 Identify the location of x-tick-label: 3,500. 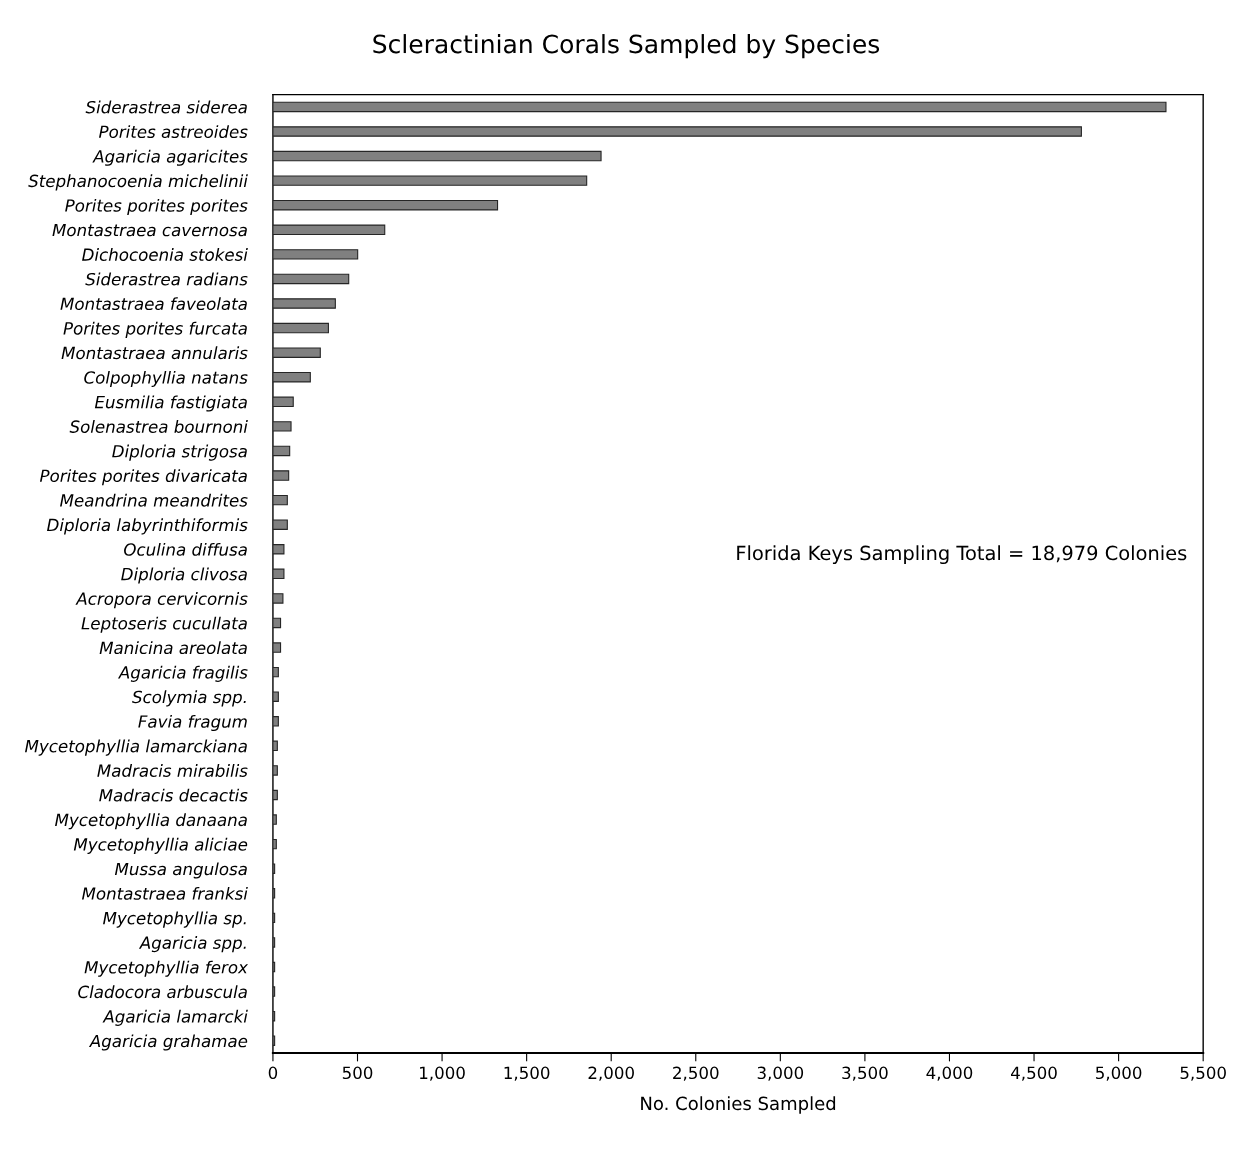
(865, 1073).